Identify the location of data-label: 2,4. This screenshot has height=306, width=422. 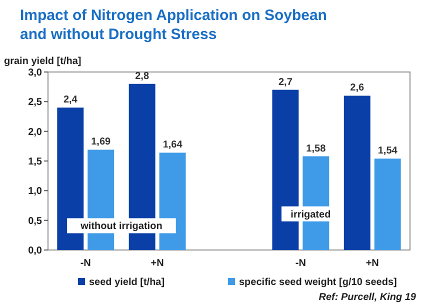
(70, 100).